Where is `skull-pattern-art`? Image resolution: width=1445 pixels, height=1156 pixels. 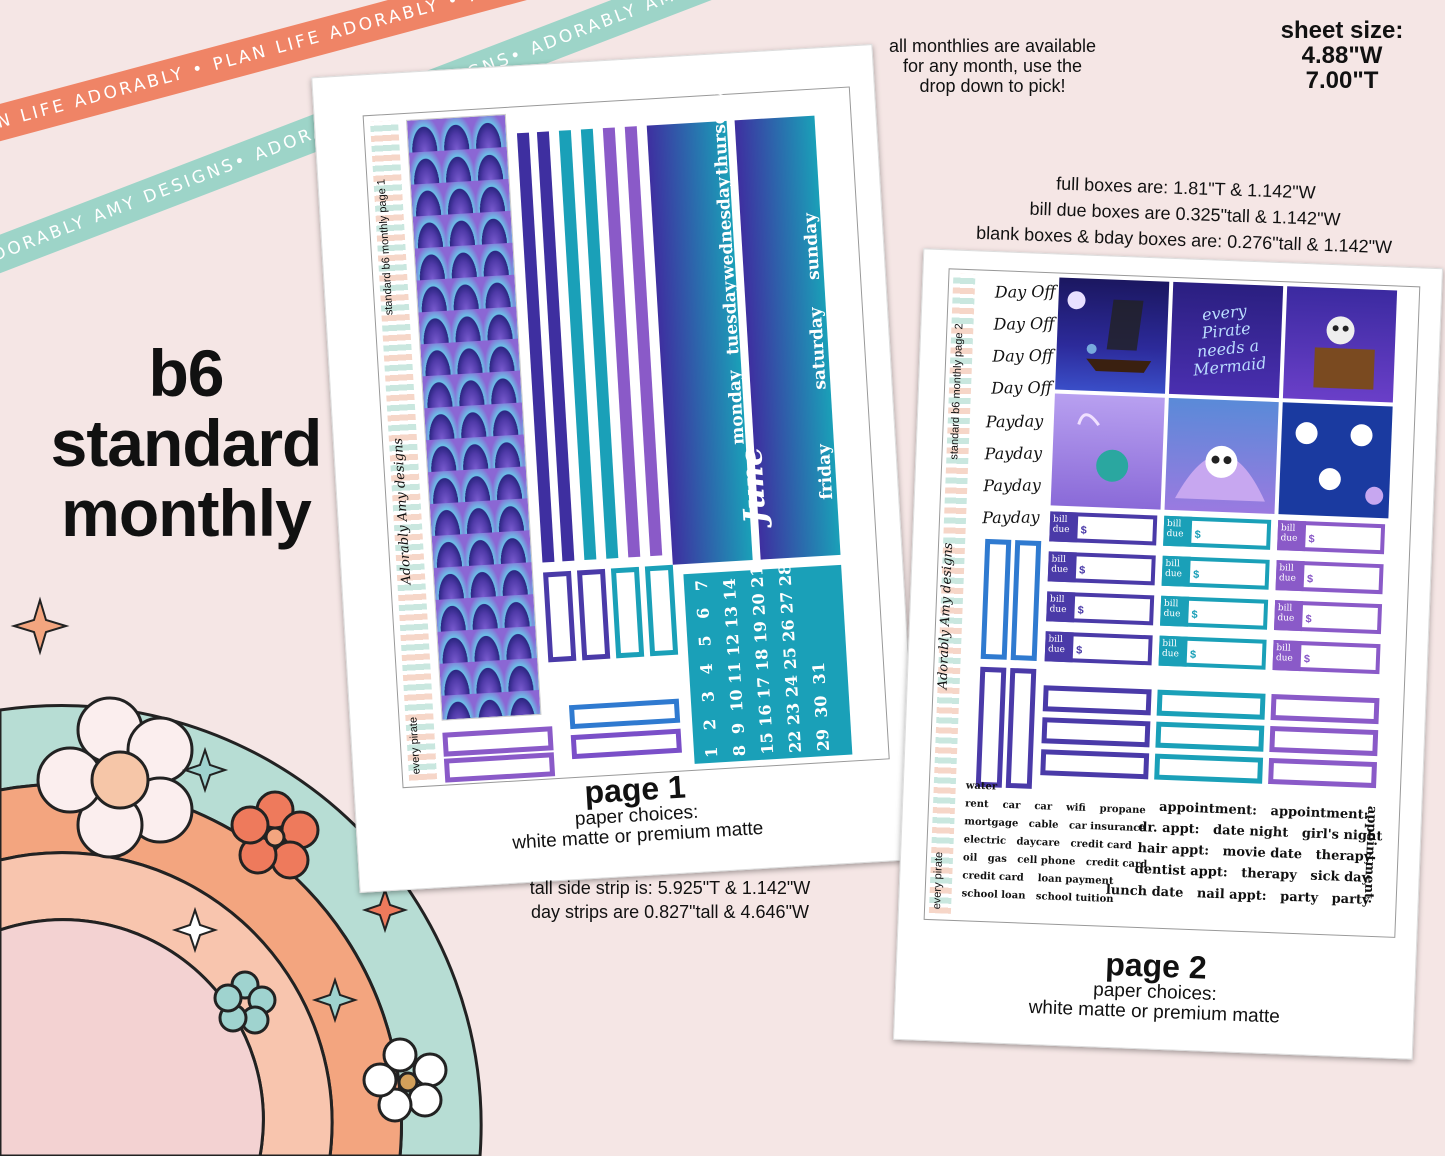
skull-pattern-art is located at coordinates (1335, 460).